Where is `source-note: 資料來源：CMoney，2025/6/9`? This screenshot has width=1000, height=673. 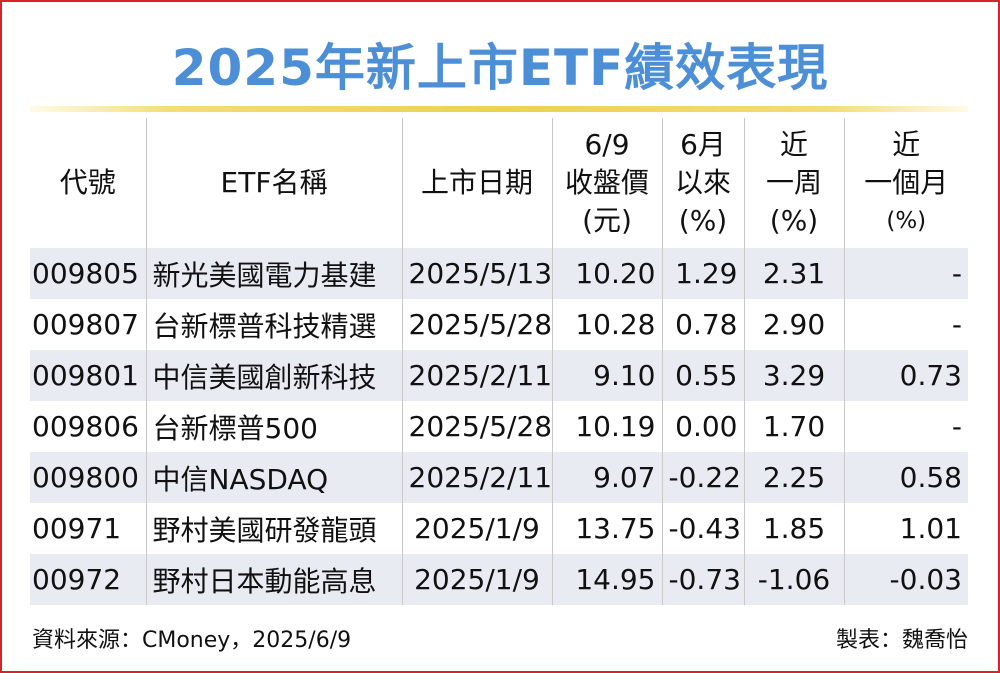 source-note: 資料來源：CMoney，2025/6/9 is located at coordinates (192, 640).